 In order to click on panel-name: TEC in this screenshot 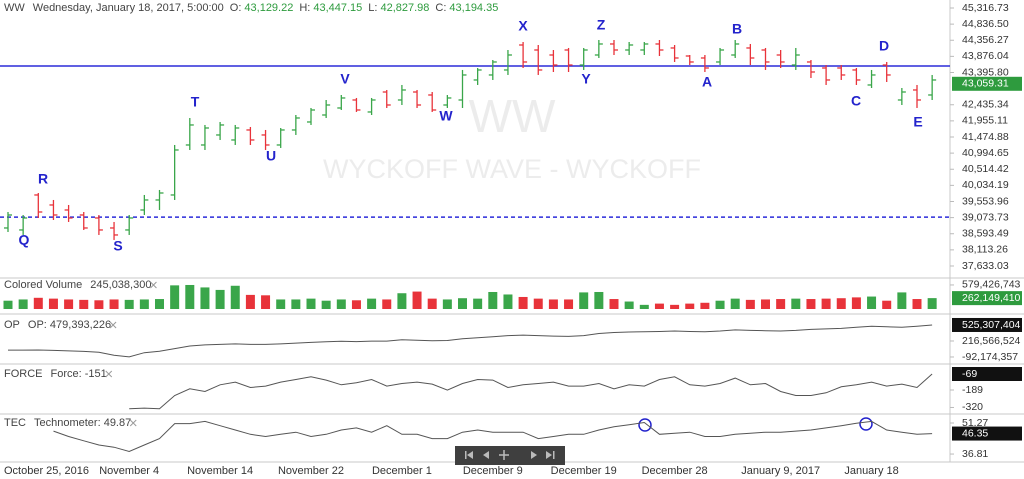, I will do `click(15, 423)`.